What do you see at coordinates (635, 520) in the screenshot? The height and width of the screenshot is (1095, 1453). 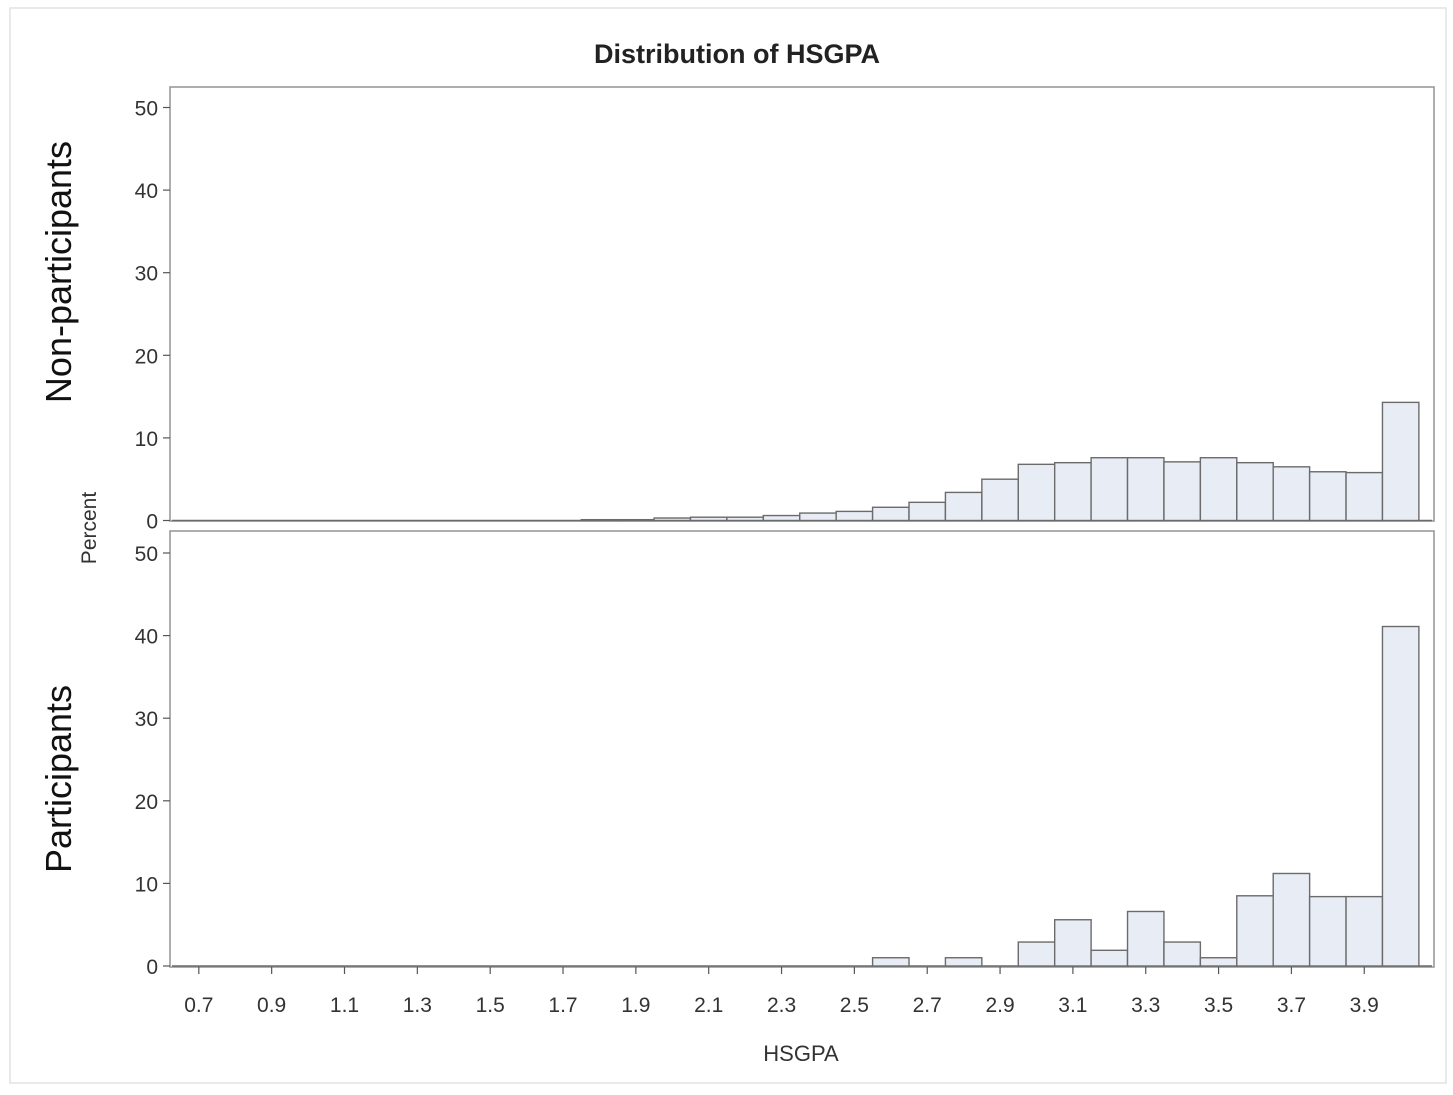 I see `bar-non-participants-1.9` at bounding box center [635, 520].